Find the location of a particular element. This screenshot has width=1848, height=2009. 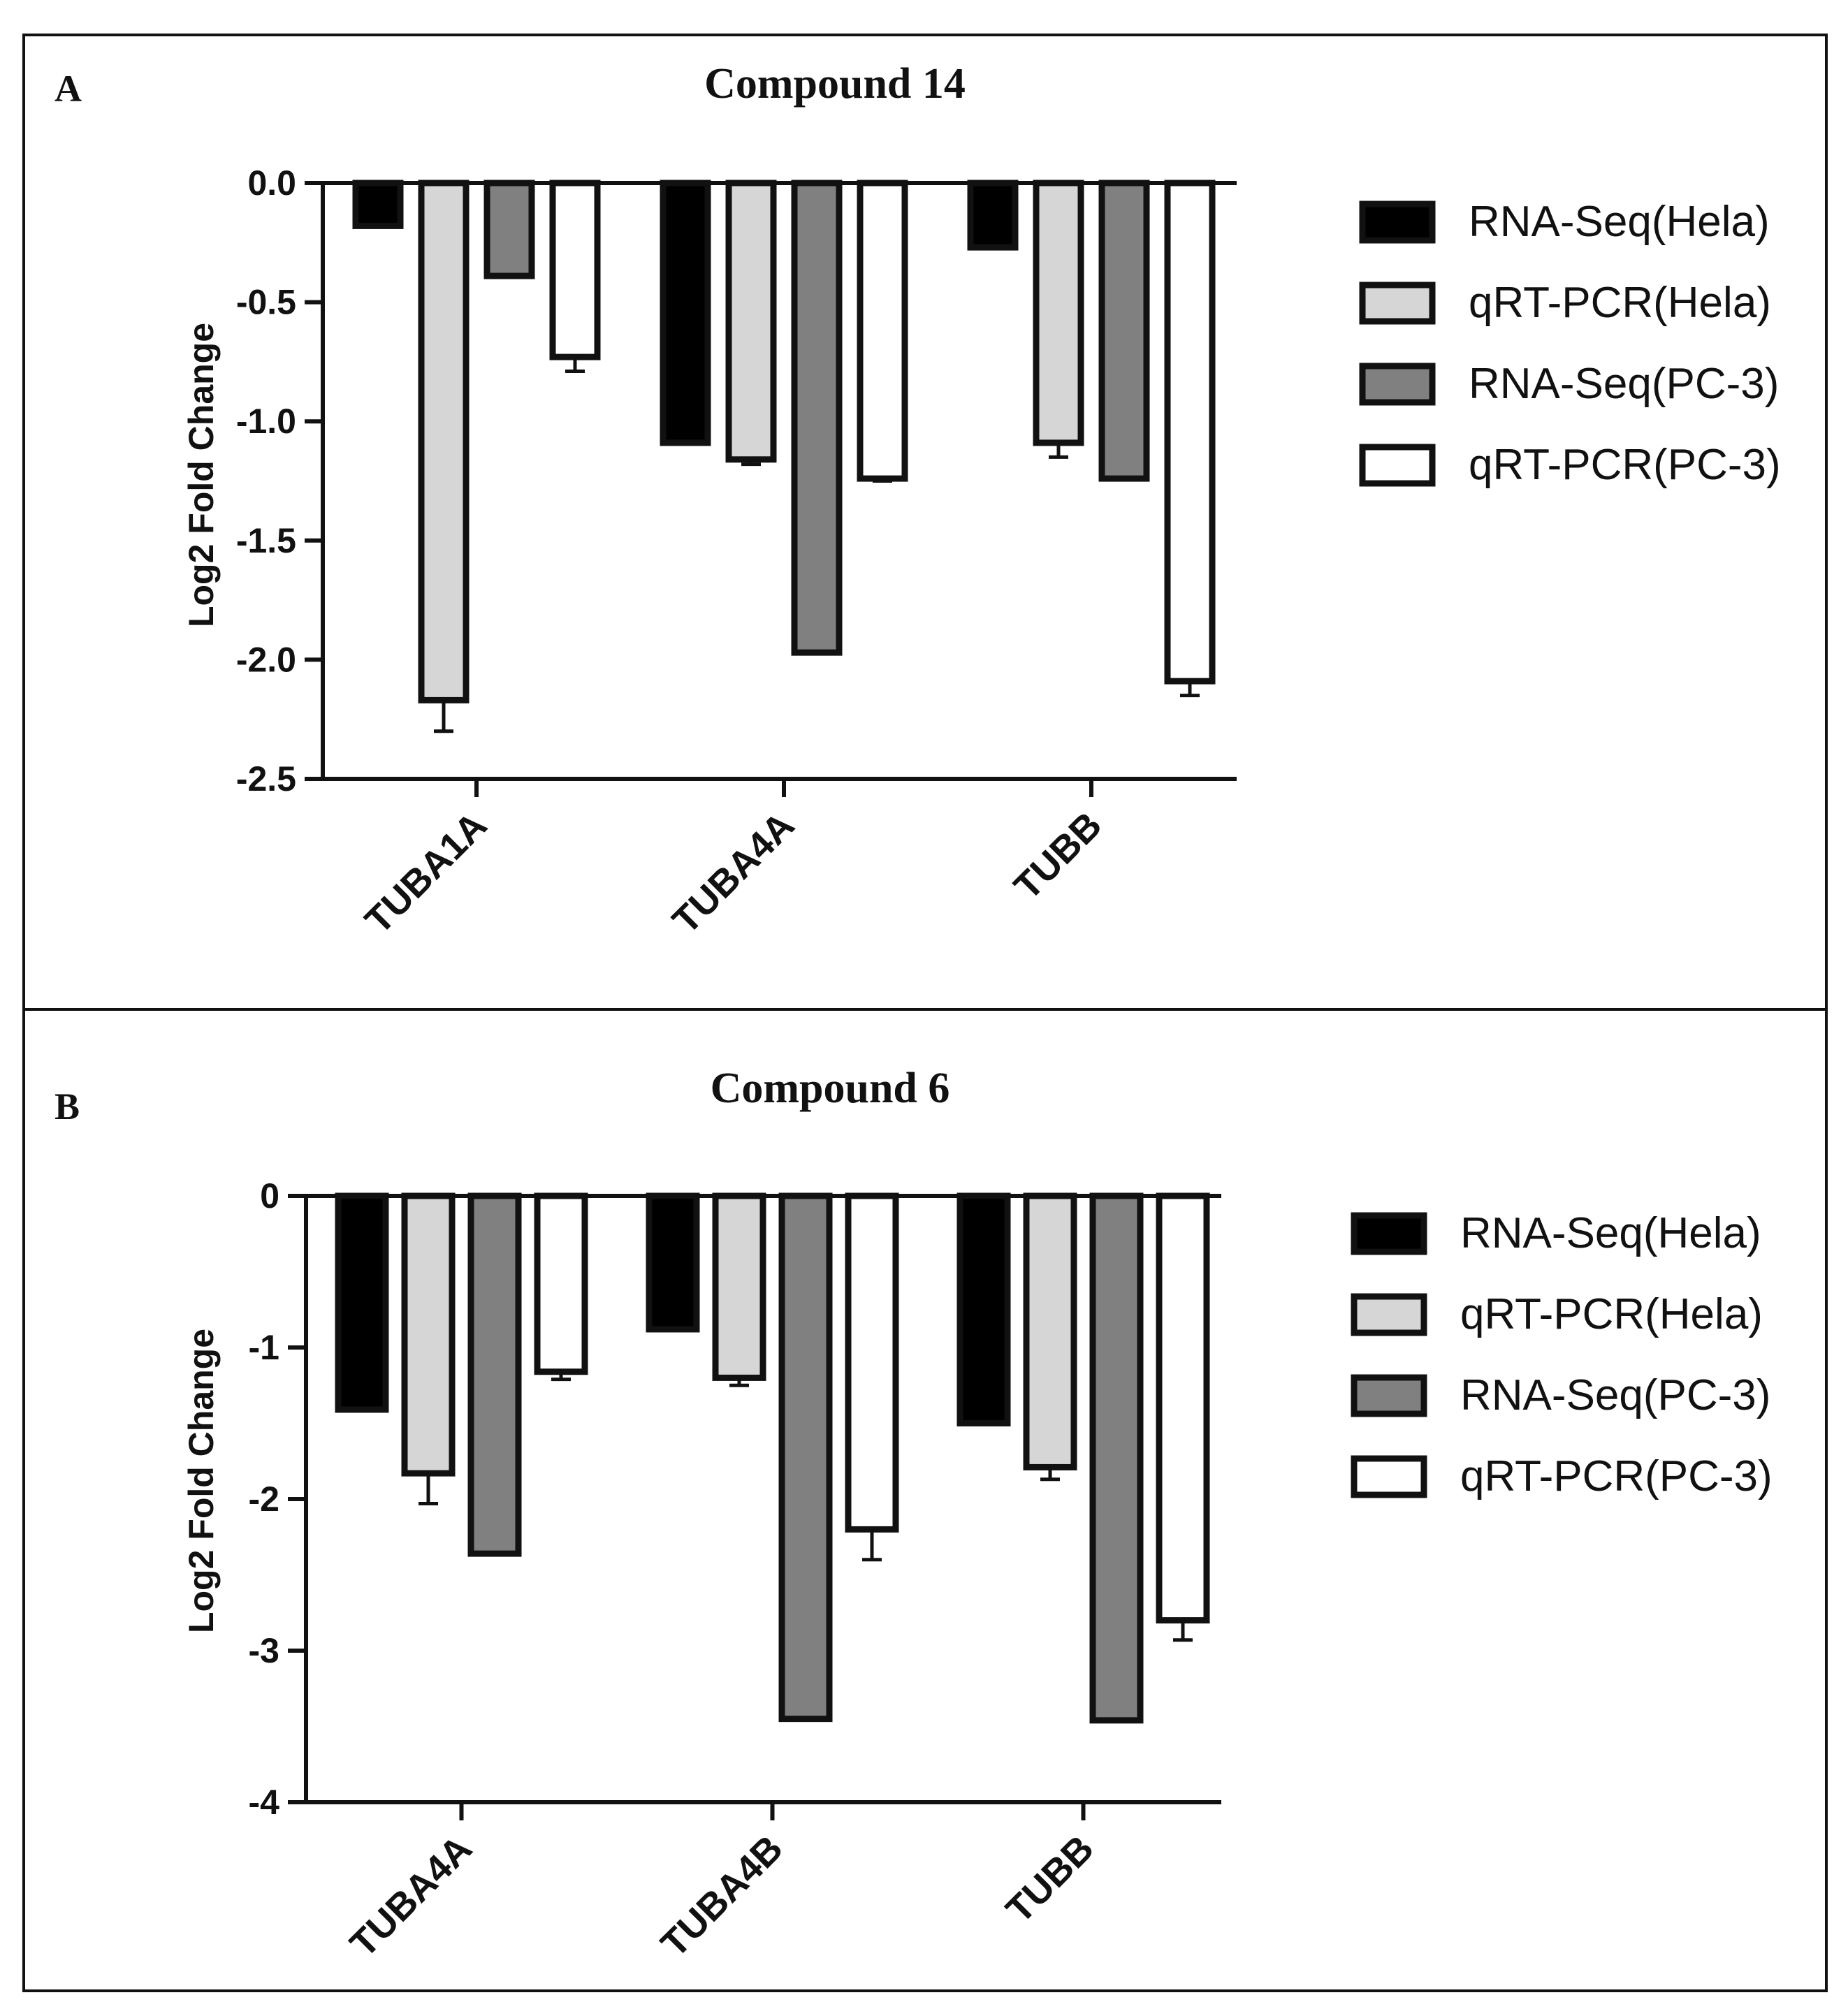

panel-b-y-axis-label: Log2 Fold Change is located at coordinates (201, 1481).